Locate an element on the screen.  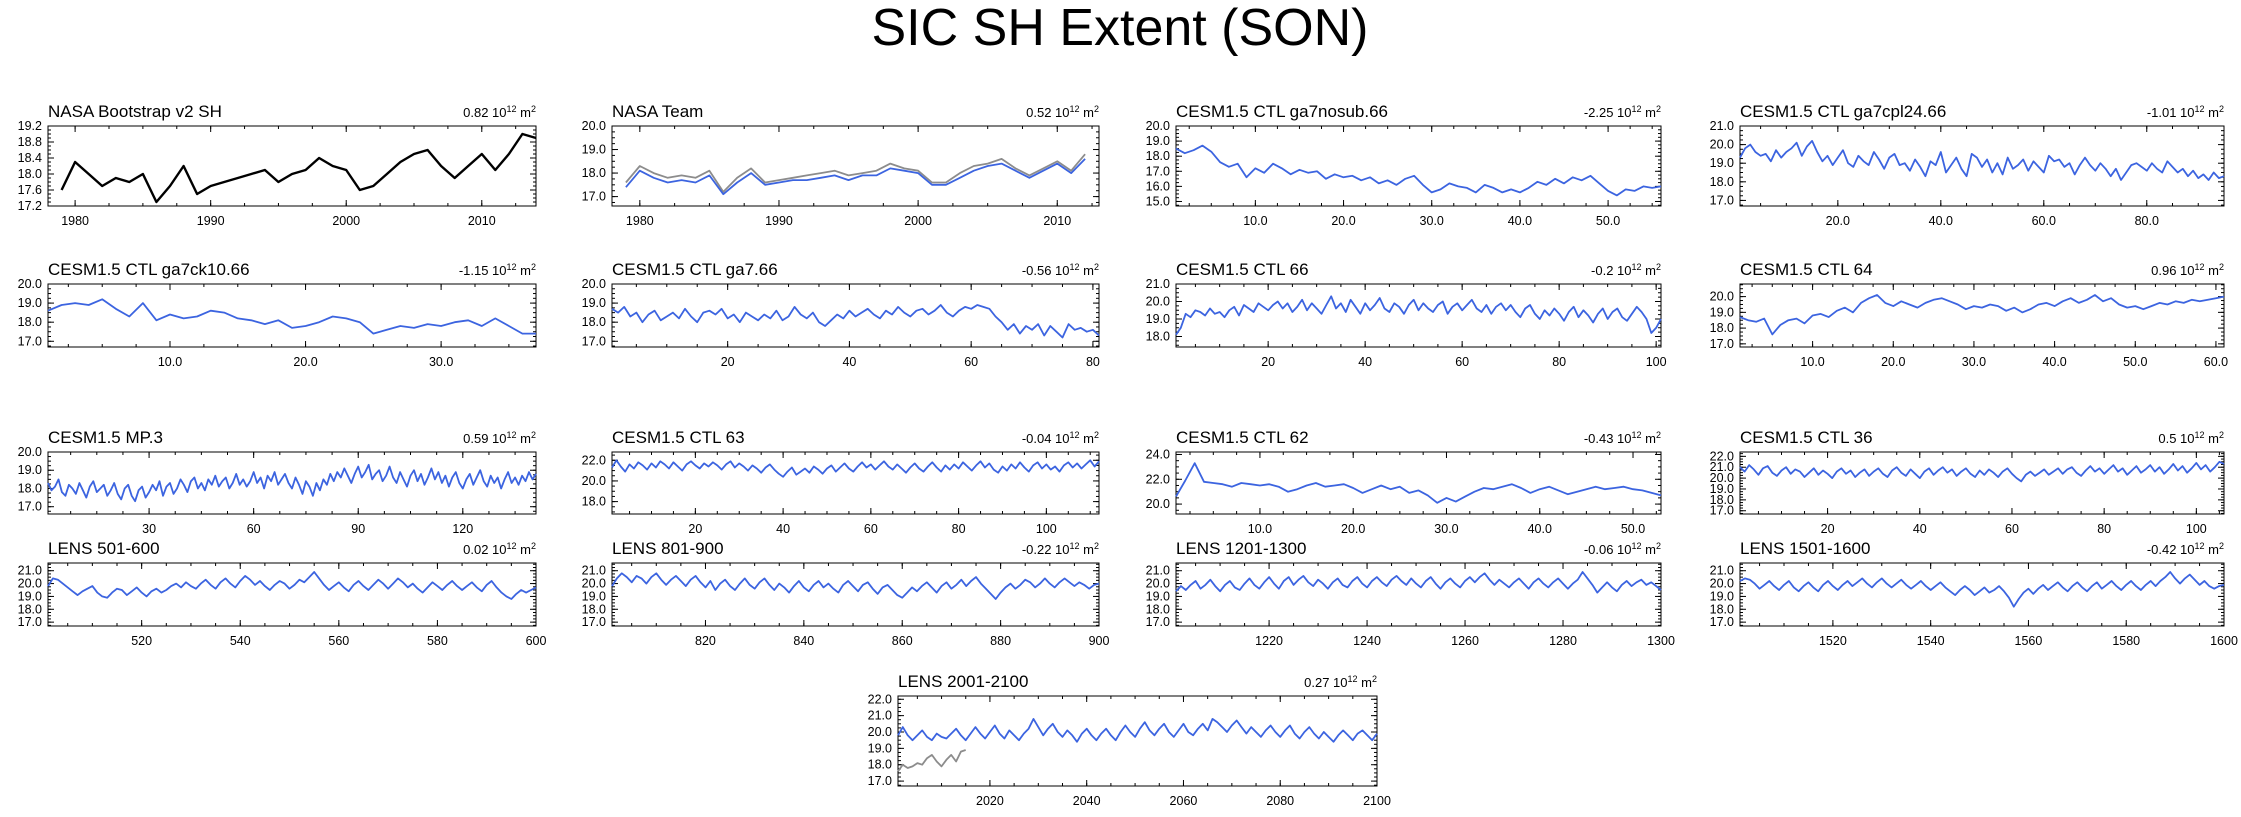
panel-title: CESM1.5 CTL ga7nosub.66 is located at coordinates (1282, 111).